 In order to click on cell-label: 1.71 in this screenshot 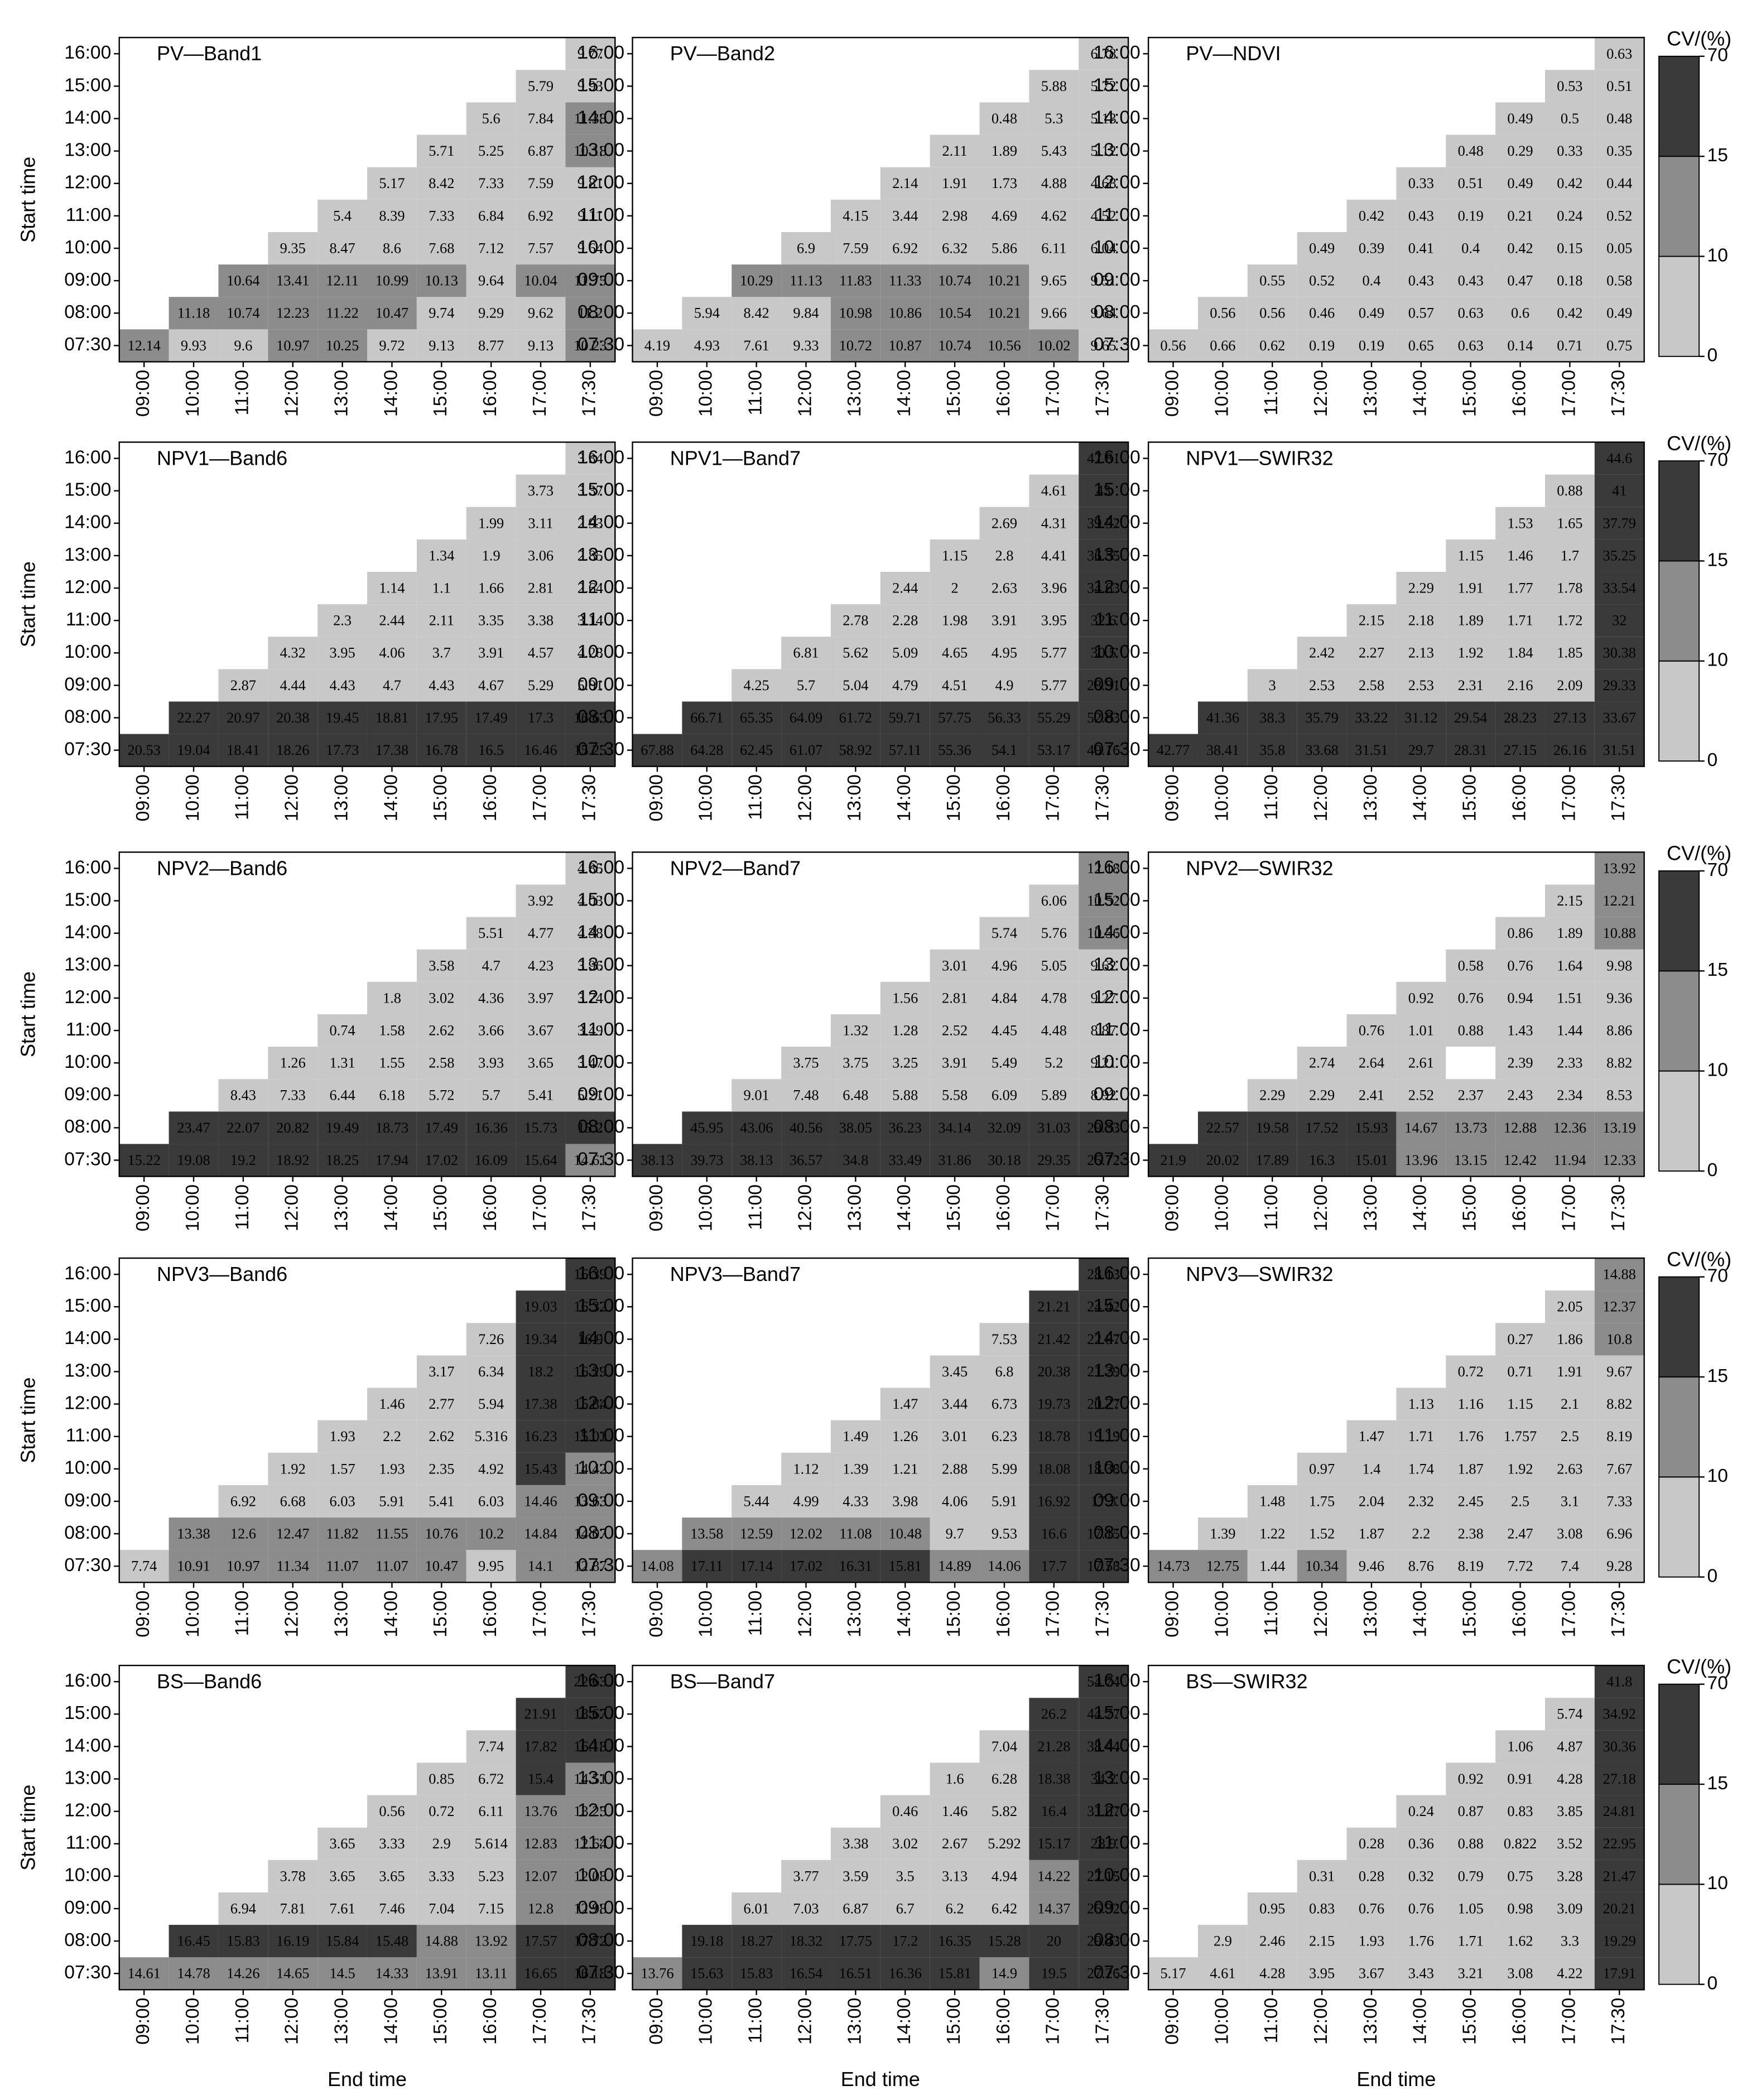, I will do `click(1421, 1436)`.